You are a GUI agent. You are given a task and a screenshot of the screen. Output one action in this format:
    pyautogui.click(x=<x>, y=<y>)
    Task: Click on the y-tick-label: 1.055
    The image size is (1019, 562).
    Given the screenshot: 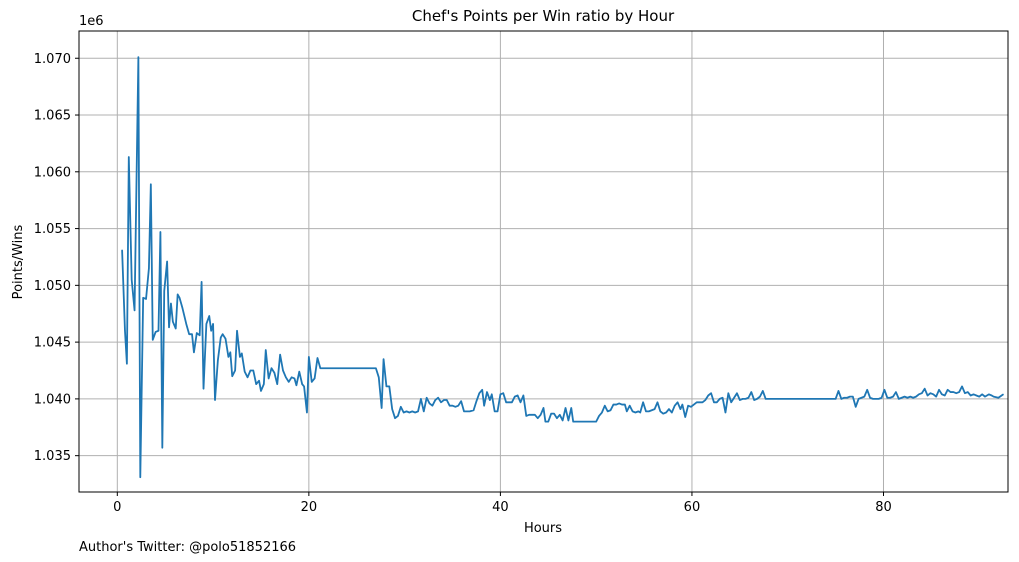 What is the action you would take?
    pyautogui.click(x=52, y=229)
    